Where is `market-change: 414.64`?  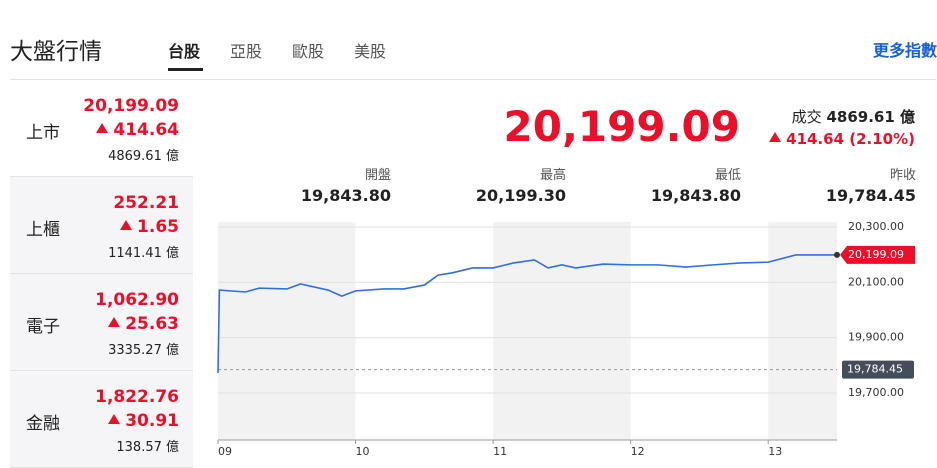
market-change: 414.64 is located at coordinates (137, 130).